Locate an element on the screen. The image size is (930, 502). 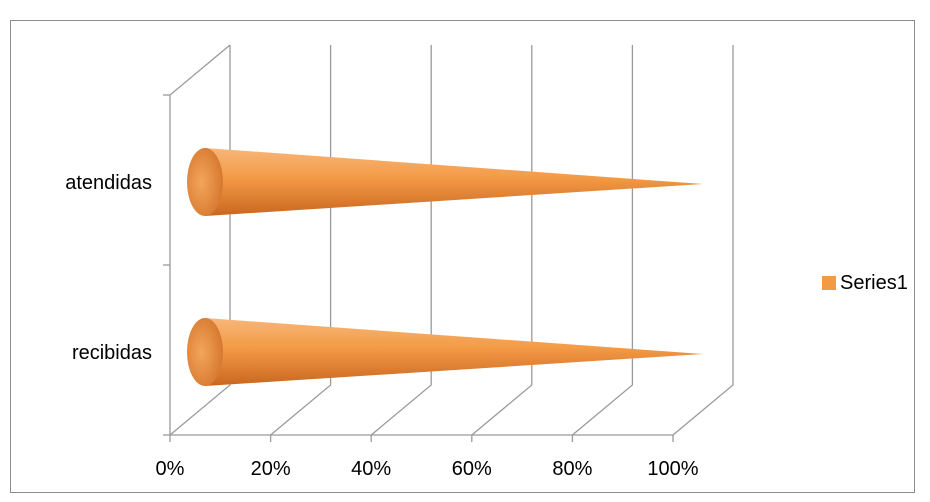
y-category-label: recibidas is located at coordinates (112, 353).